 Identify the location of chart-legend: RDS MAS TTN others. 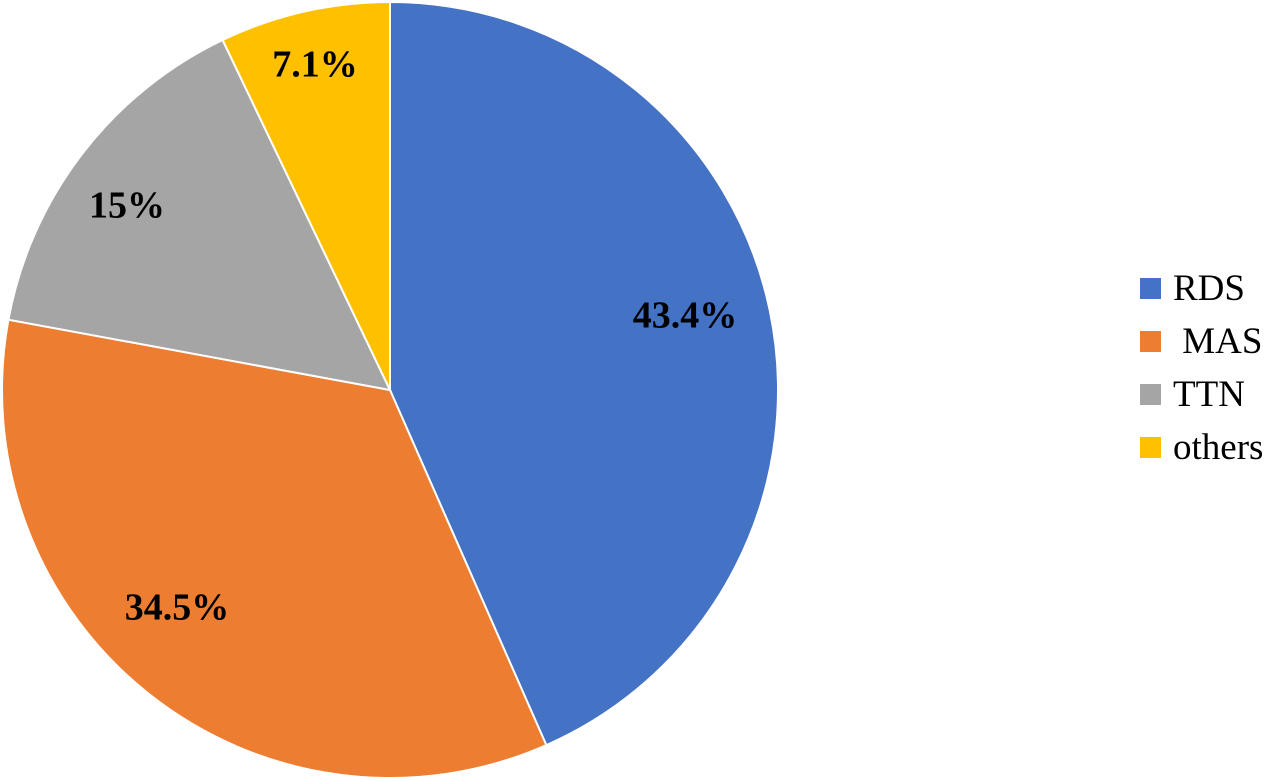
(1201, 368).